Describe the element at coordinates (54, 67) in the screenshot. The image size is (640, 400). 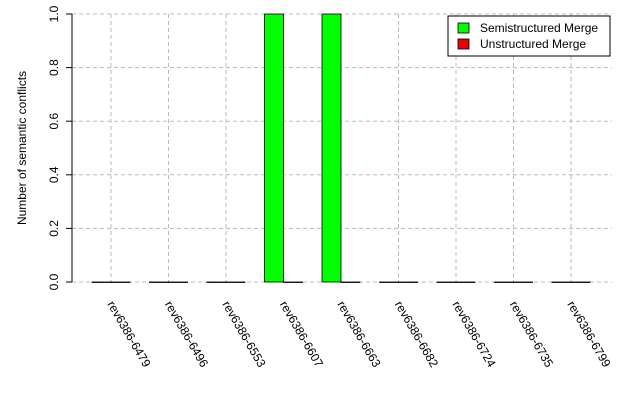
I see `y-tick-label: 0.8` at that location.